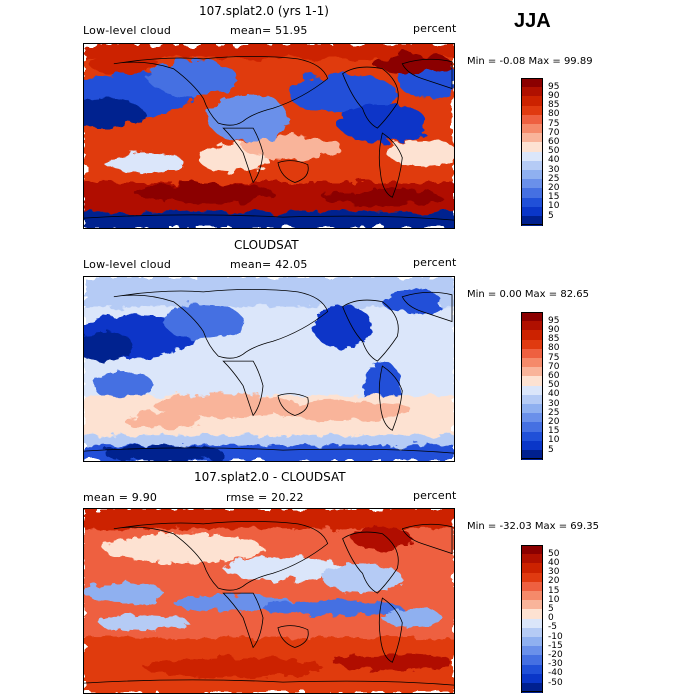 The width and height of the screenshot is (700, 700). What do you see at coordinates (555, 673) in the screenshot?
I see `colorbar-tick-label: -40` at bounding box center [555, 673].